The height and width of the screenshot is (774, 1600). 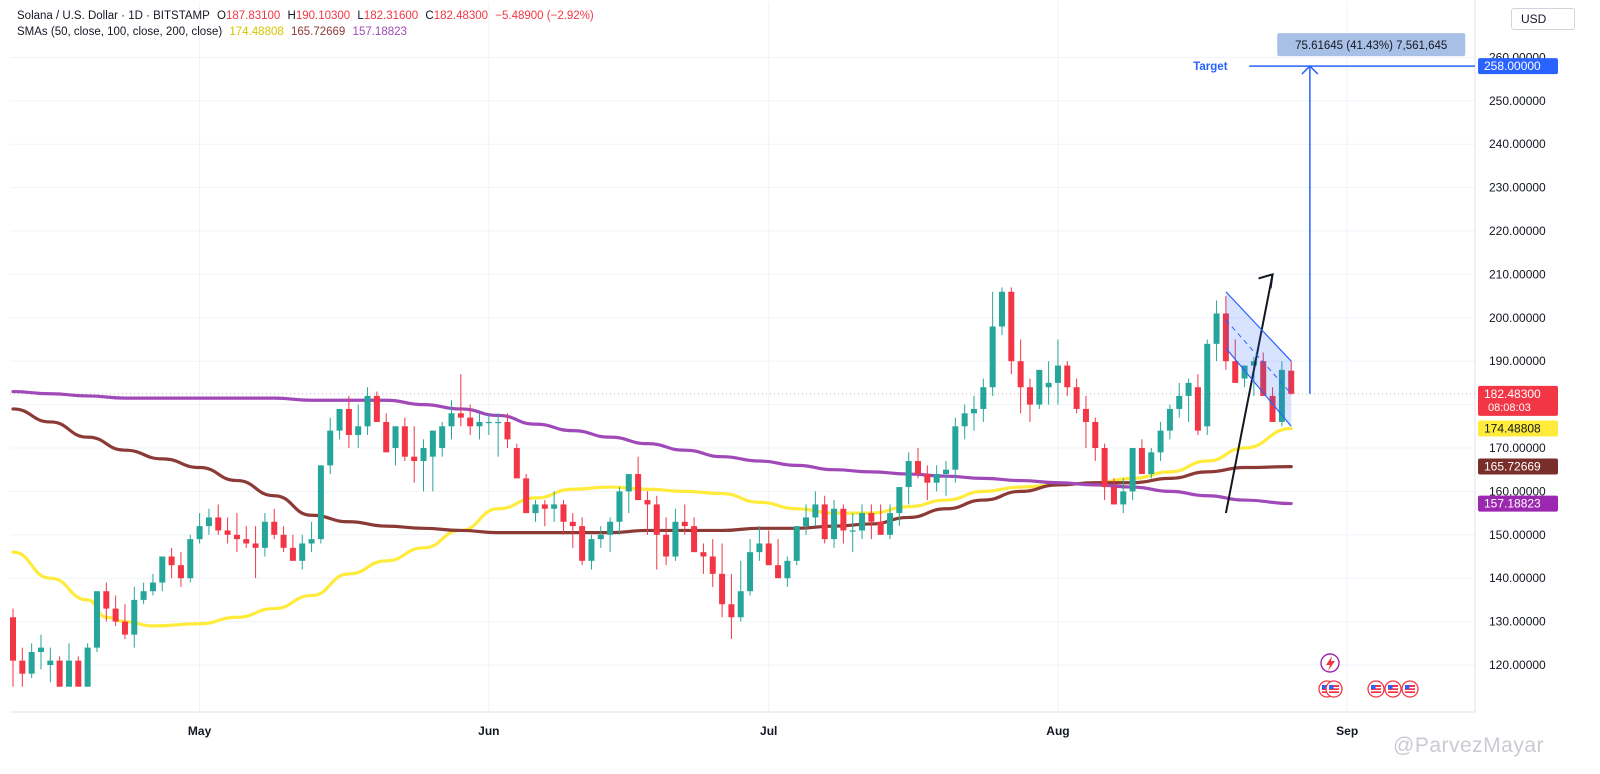 What do you see at coordinates (1258, 326) in the screenshot?
I see `flag-channel-upper` at bounding box center [1258, 326].